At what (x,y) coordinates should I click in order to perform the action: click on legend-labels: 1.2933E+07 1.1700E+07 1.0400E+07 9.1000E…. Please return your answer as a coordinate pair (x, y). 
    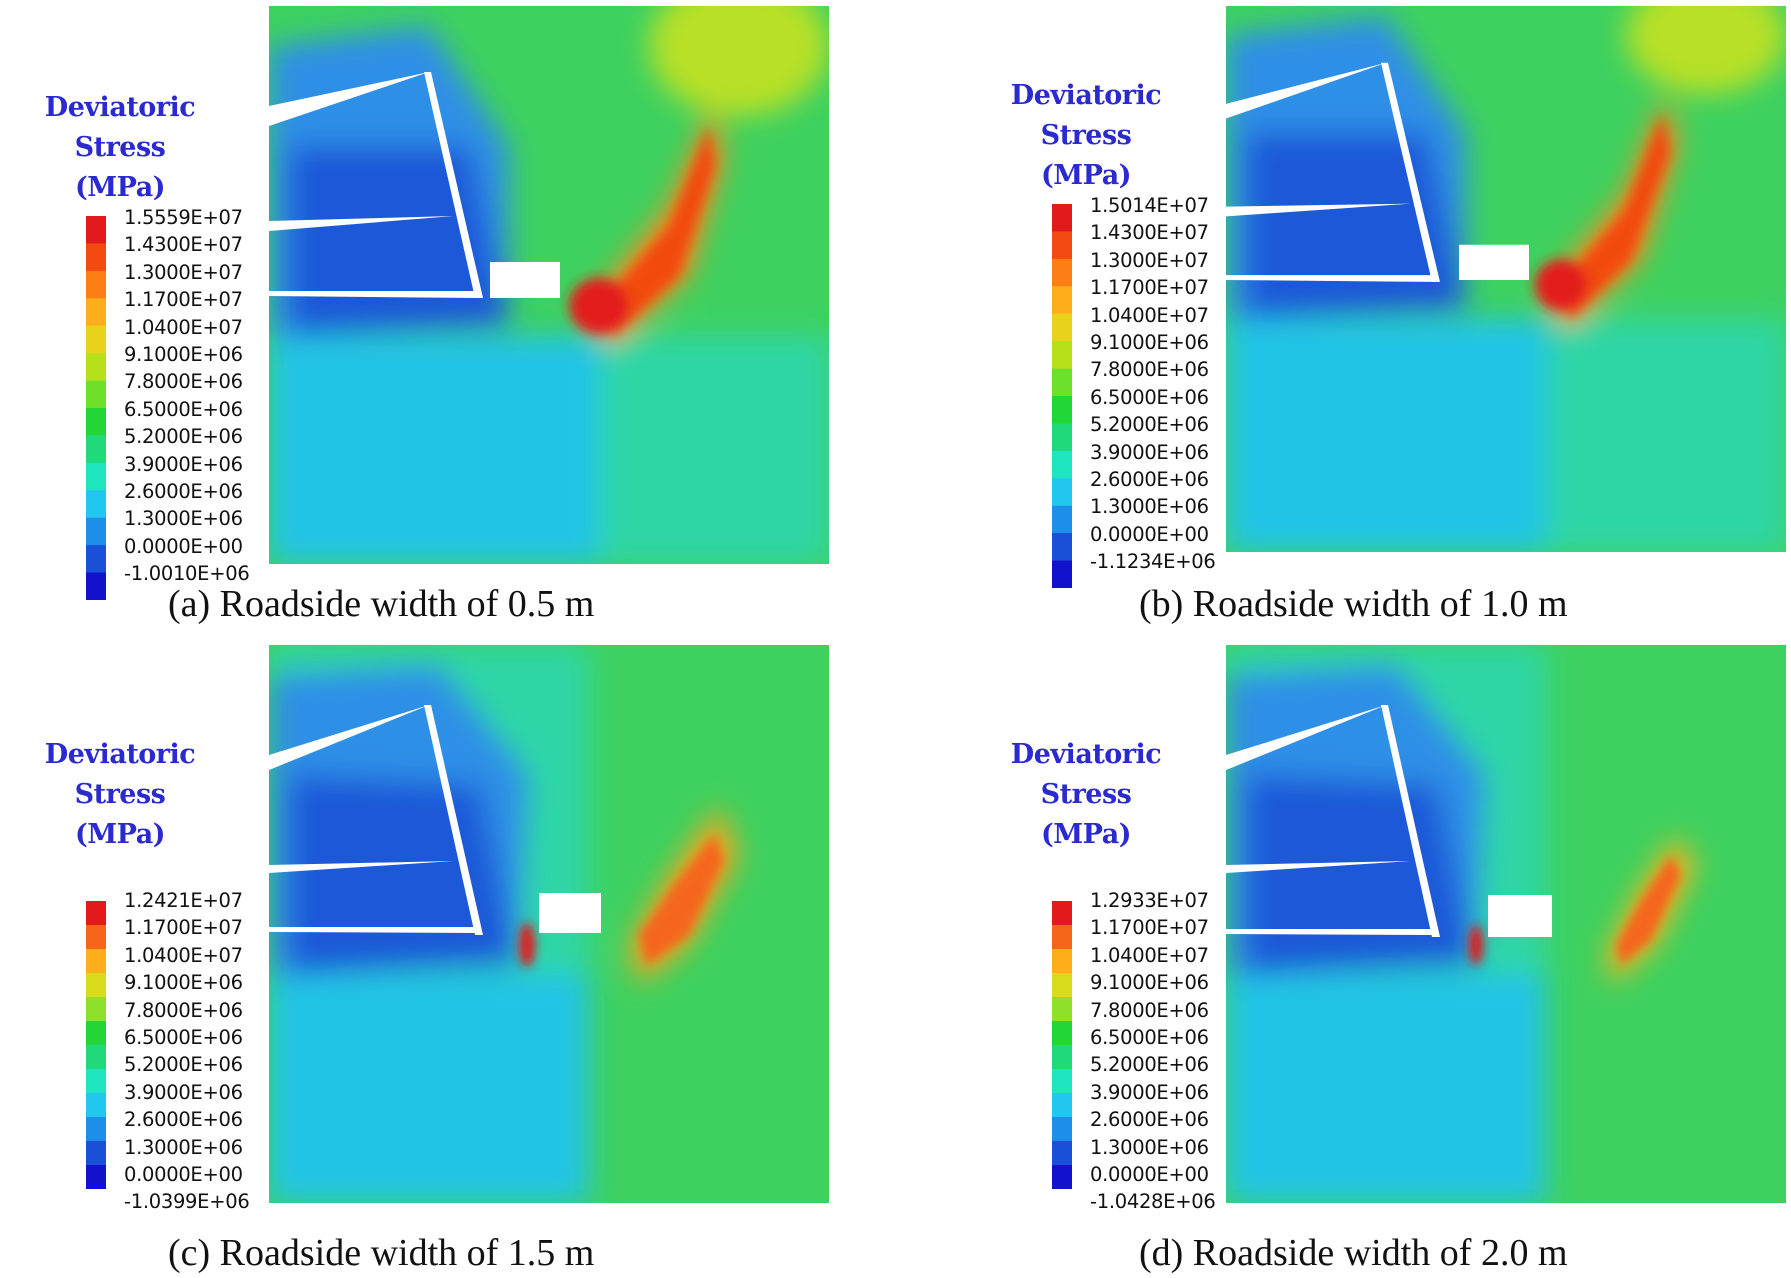
    Looking at the image, I should click on (1153, 1051).